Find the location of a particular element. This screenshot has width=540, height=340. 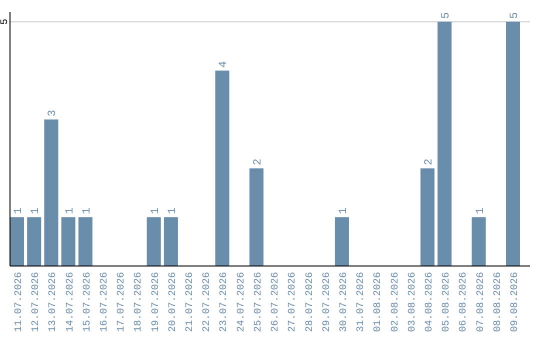

x-tick-label: 19.07.2026 is located at coordinates (156, 302).